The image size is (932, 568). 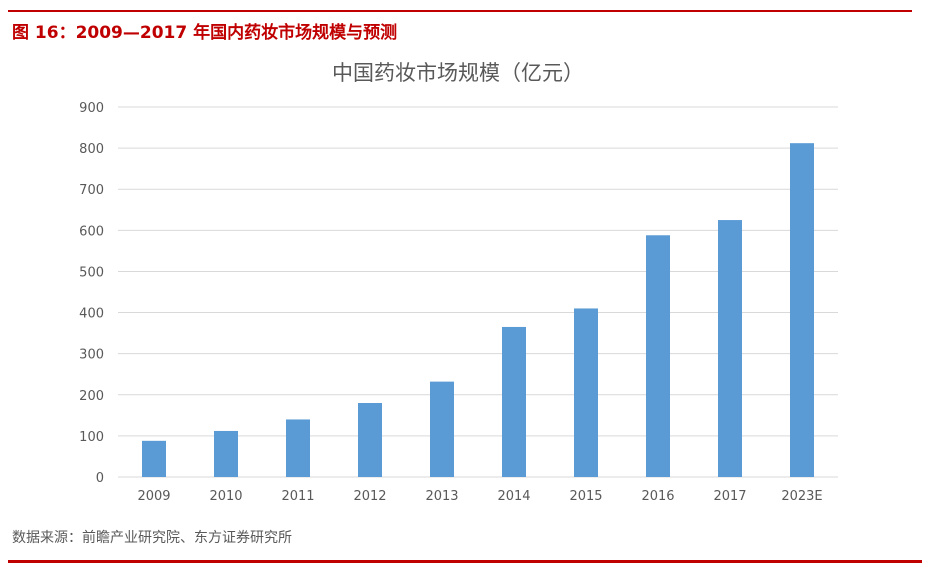 What do you see at coordinates (91, 293) in the screenshot?
I see `y-axis-tick-labels: 0 100 200 300 400 500 600 700 800 900` at bounding box center [91, 293].